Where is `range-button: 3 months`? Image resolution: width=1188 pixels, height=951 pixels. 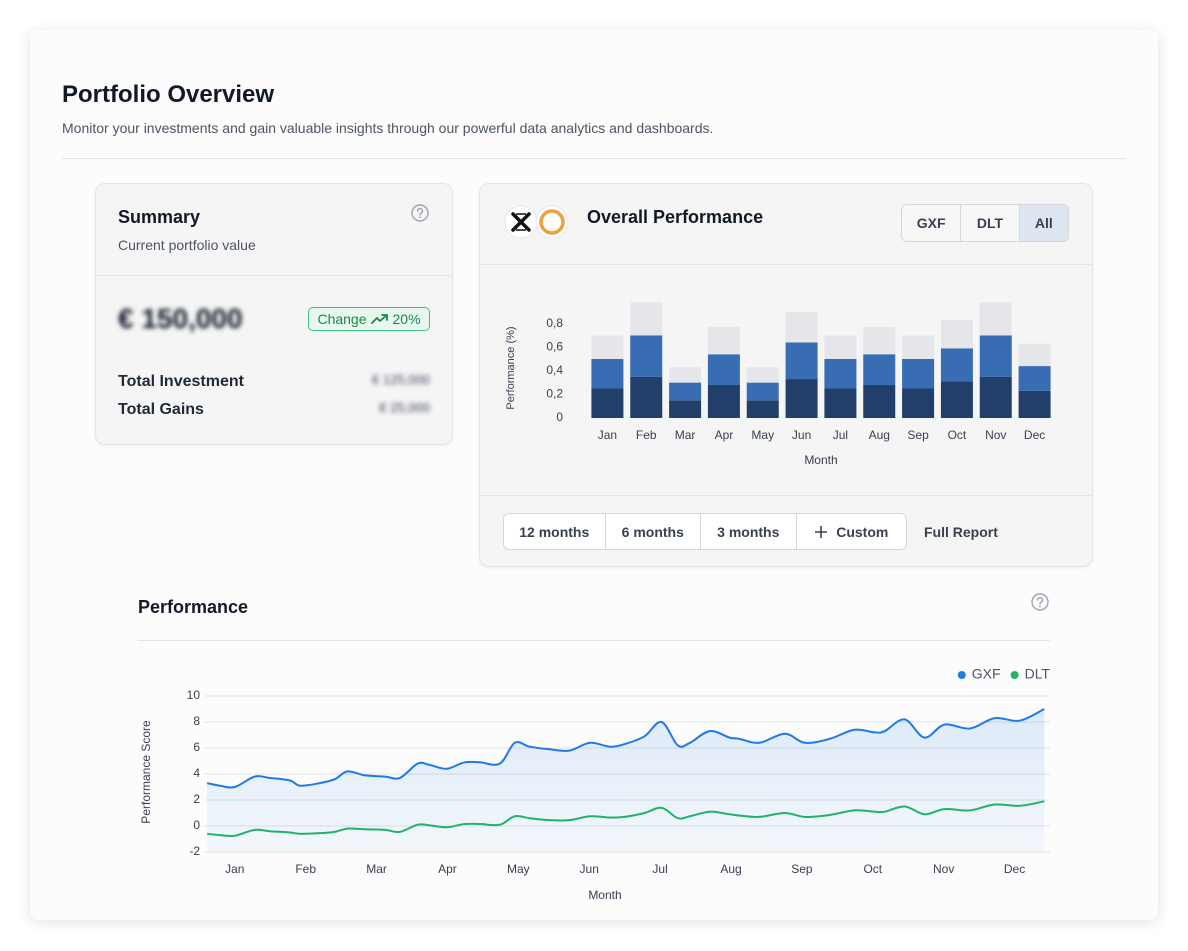 range-button: 3 months is located at coordinates (749, 531).